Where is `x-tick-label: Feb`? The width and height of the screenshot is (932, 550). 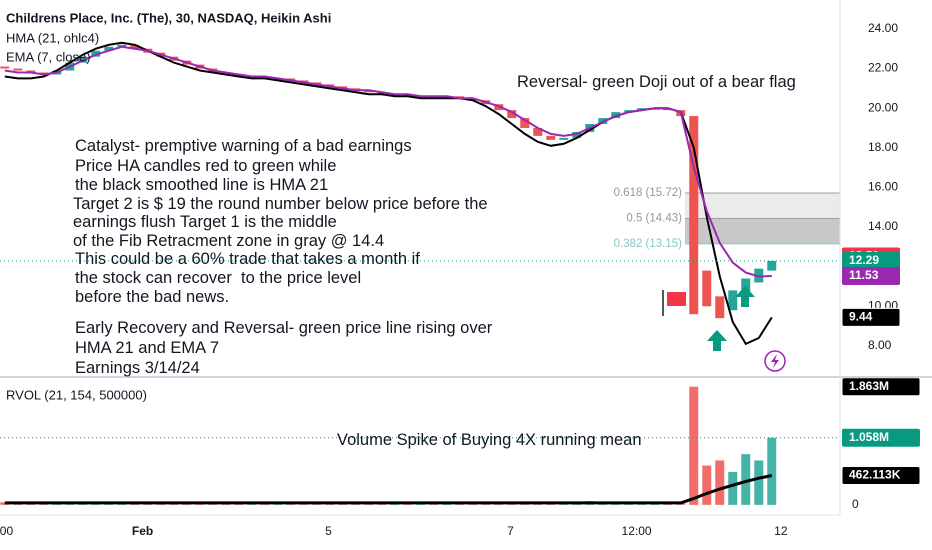 x-tick-label: Feb is located at coordinates (142, 531).